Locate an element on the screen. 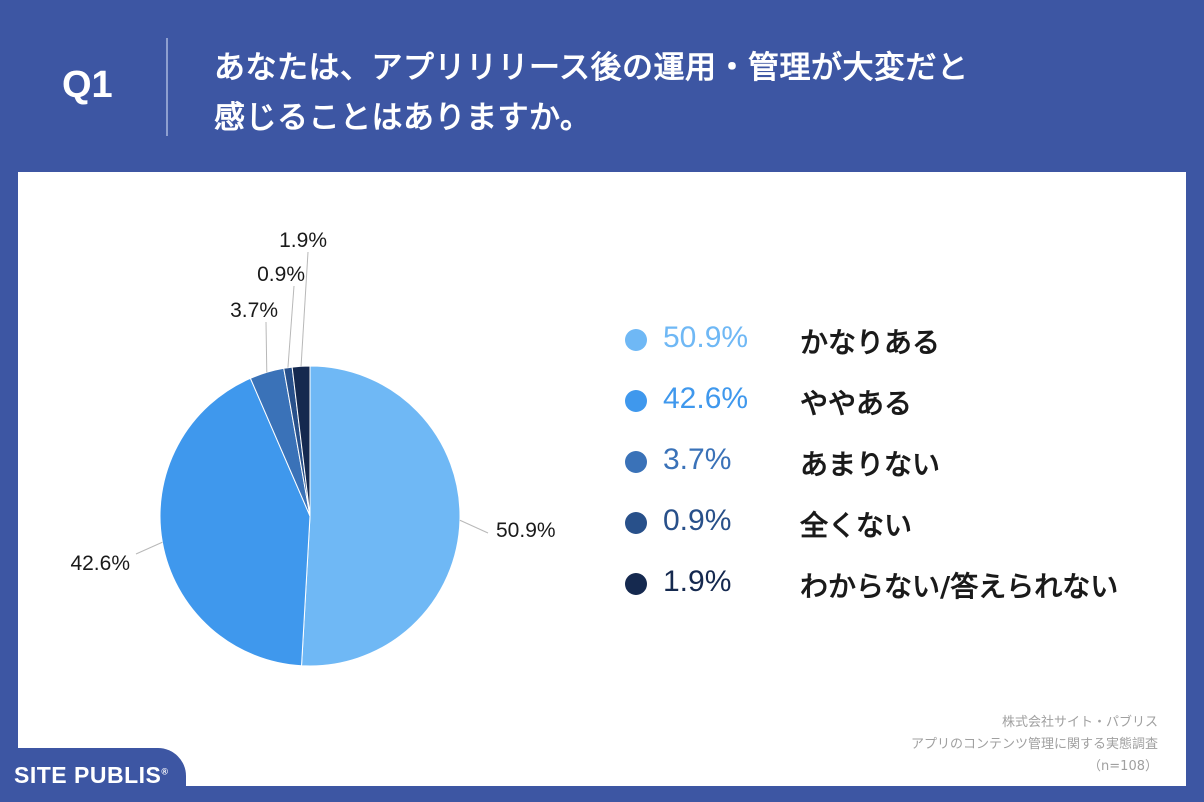 The width and height of the screenshot is (1204, 802). legend-label: ややある is located at coordinates (856, 403).